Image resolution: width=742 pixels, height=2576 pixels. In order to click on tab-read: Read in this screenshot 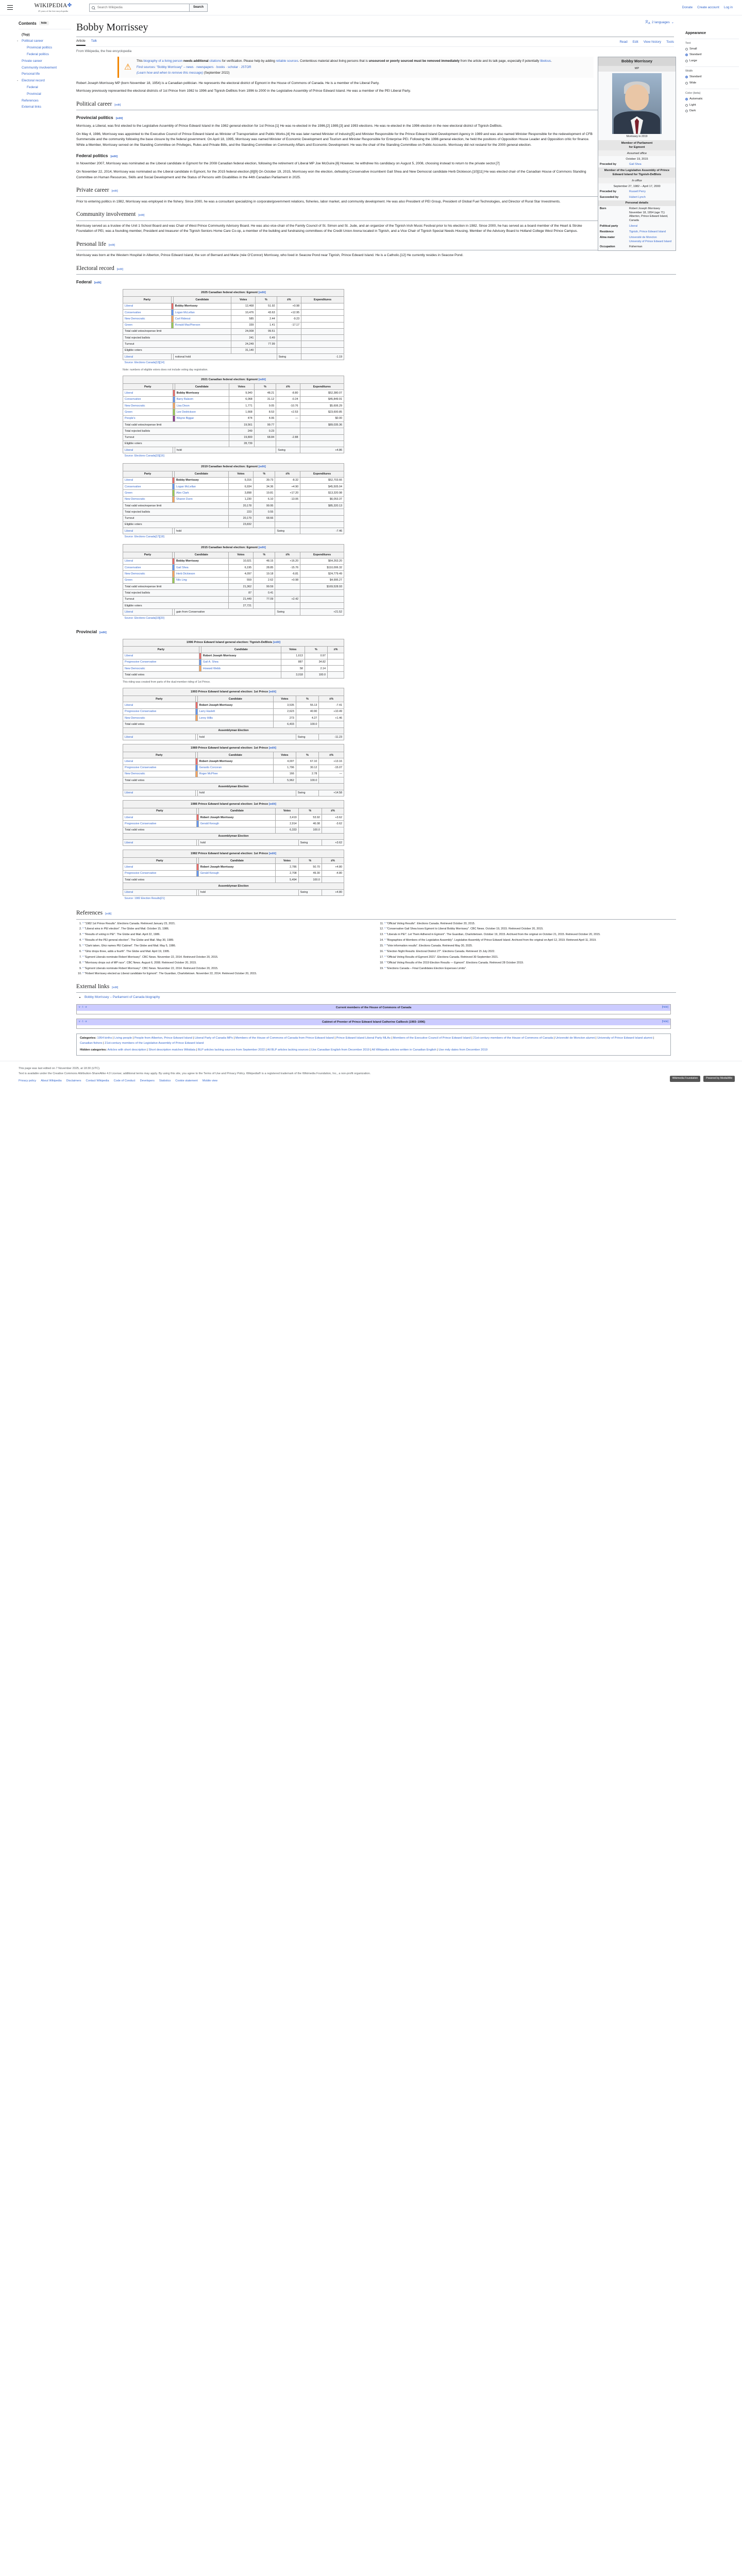, I will do `click(623, 42)`.